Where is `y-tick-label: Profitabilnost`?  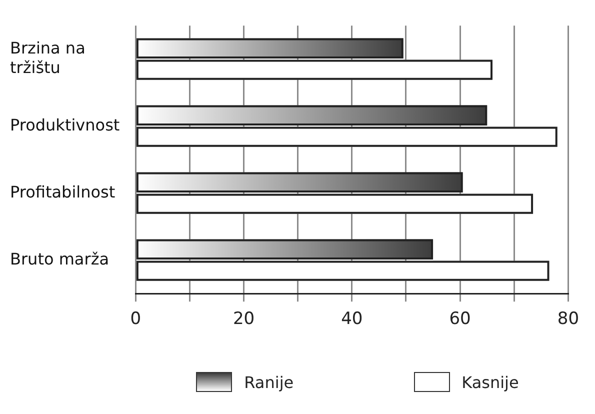
y-tick-label: Profitabilnost is located at coordinates (63, 192).